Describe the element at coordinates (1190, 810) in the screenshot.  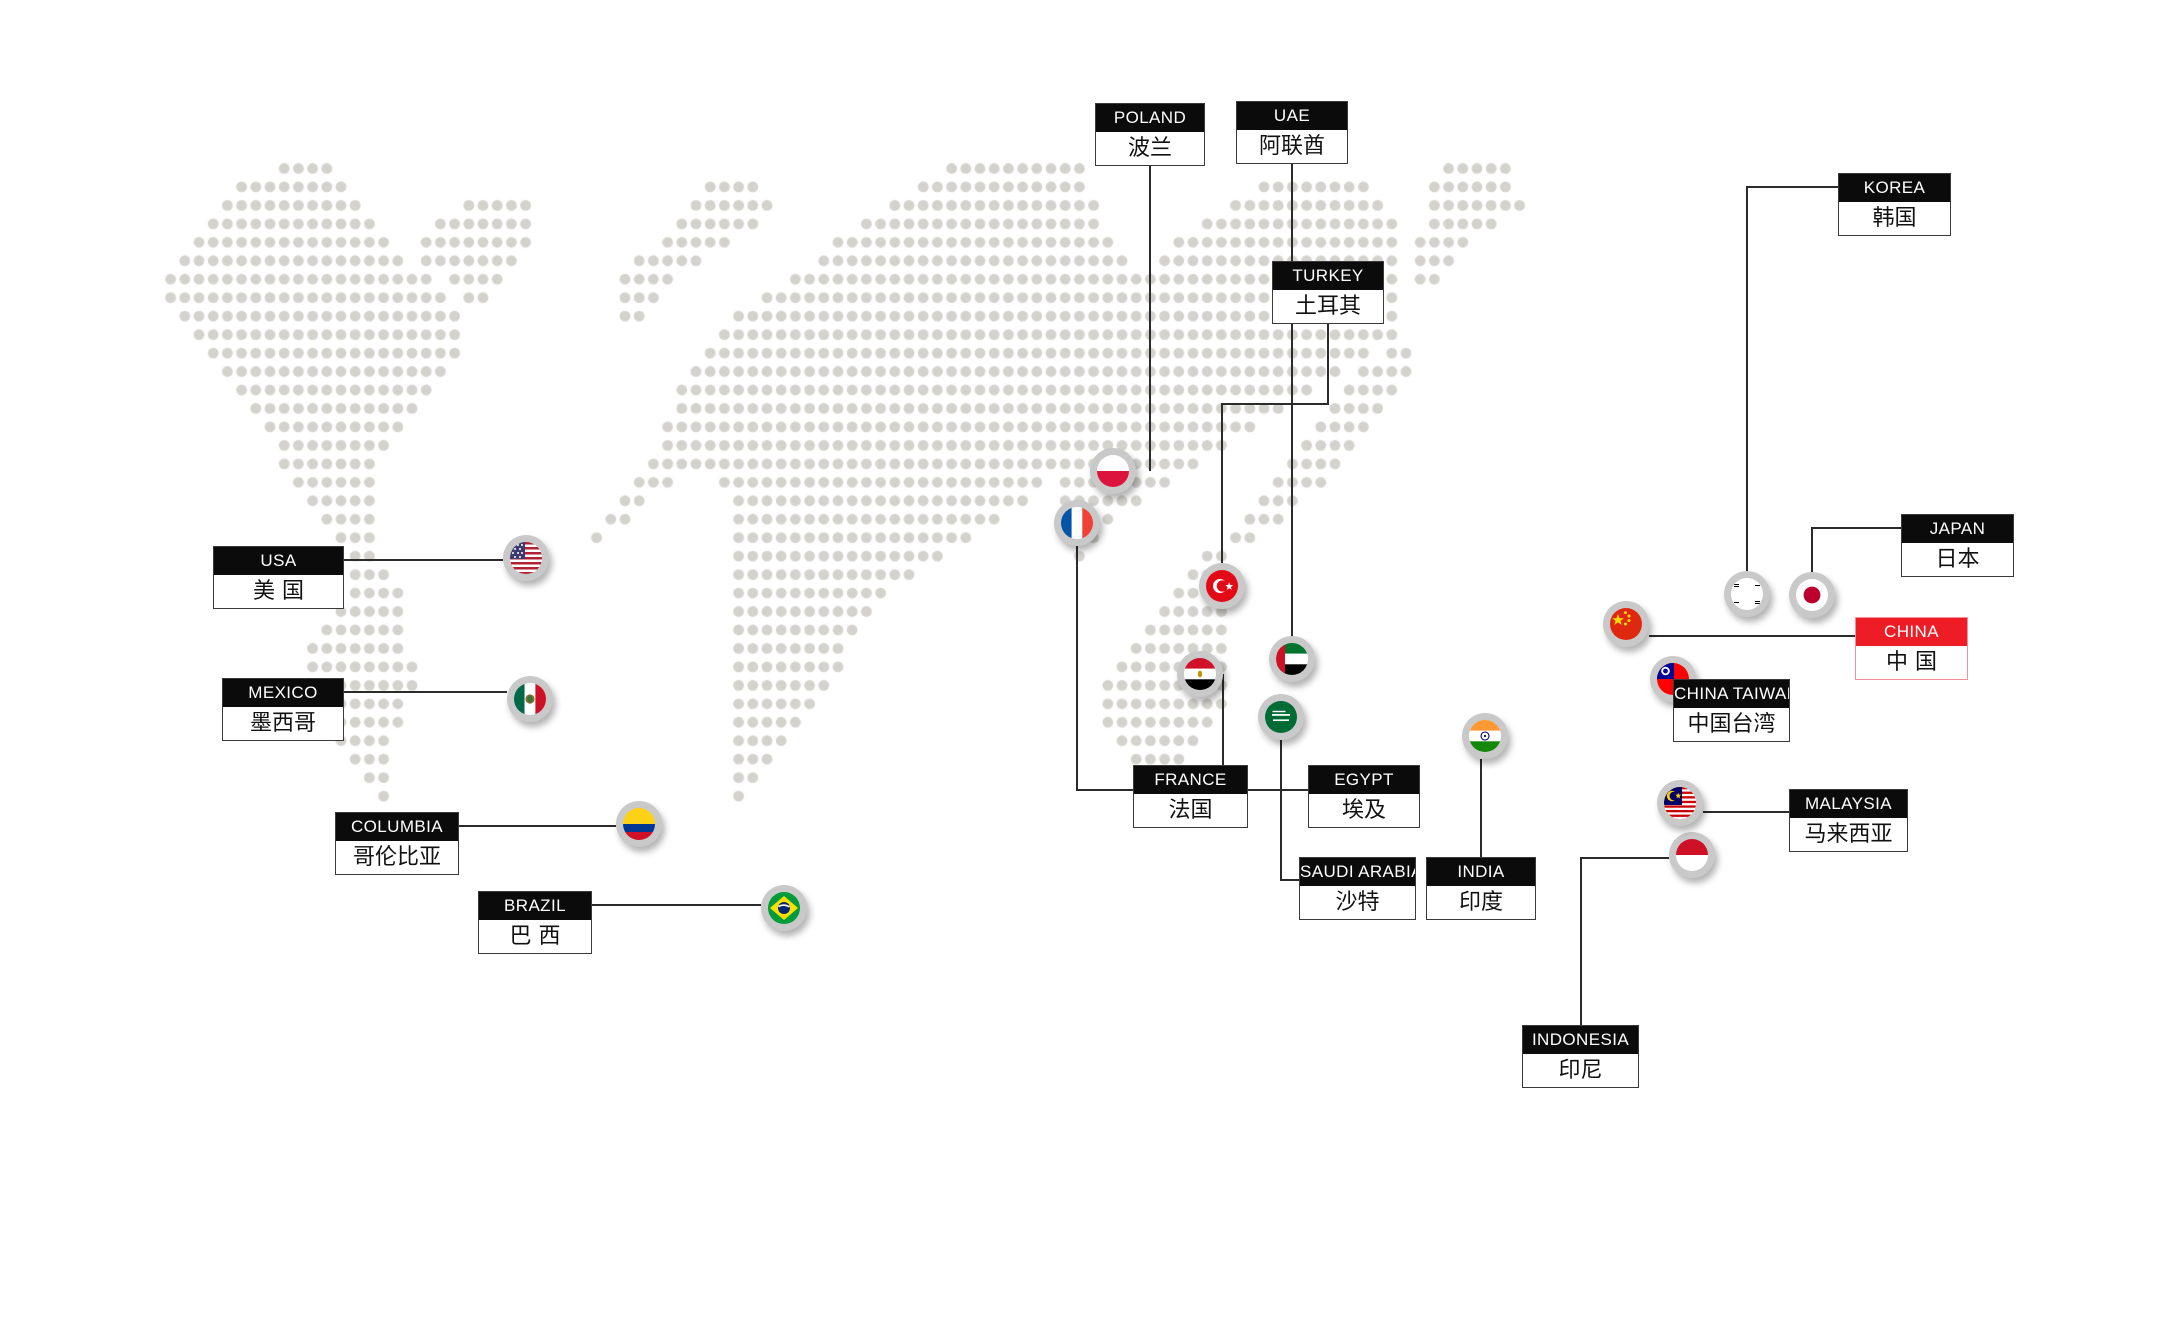
I see `country-label-name-cn: 法国` at that location.